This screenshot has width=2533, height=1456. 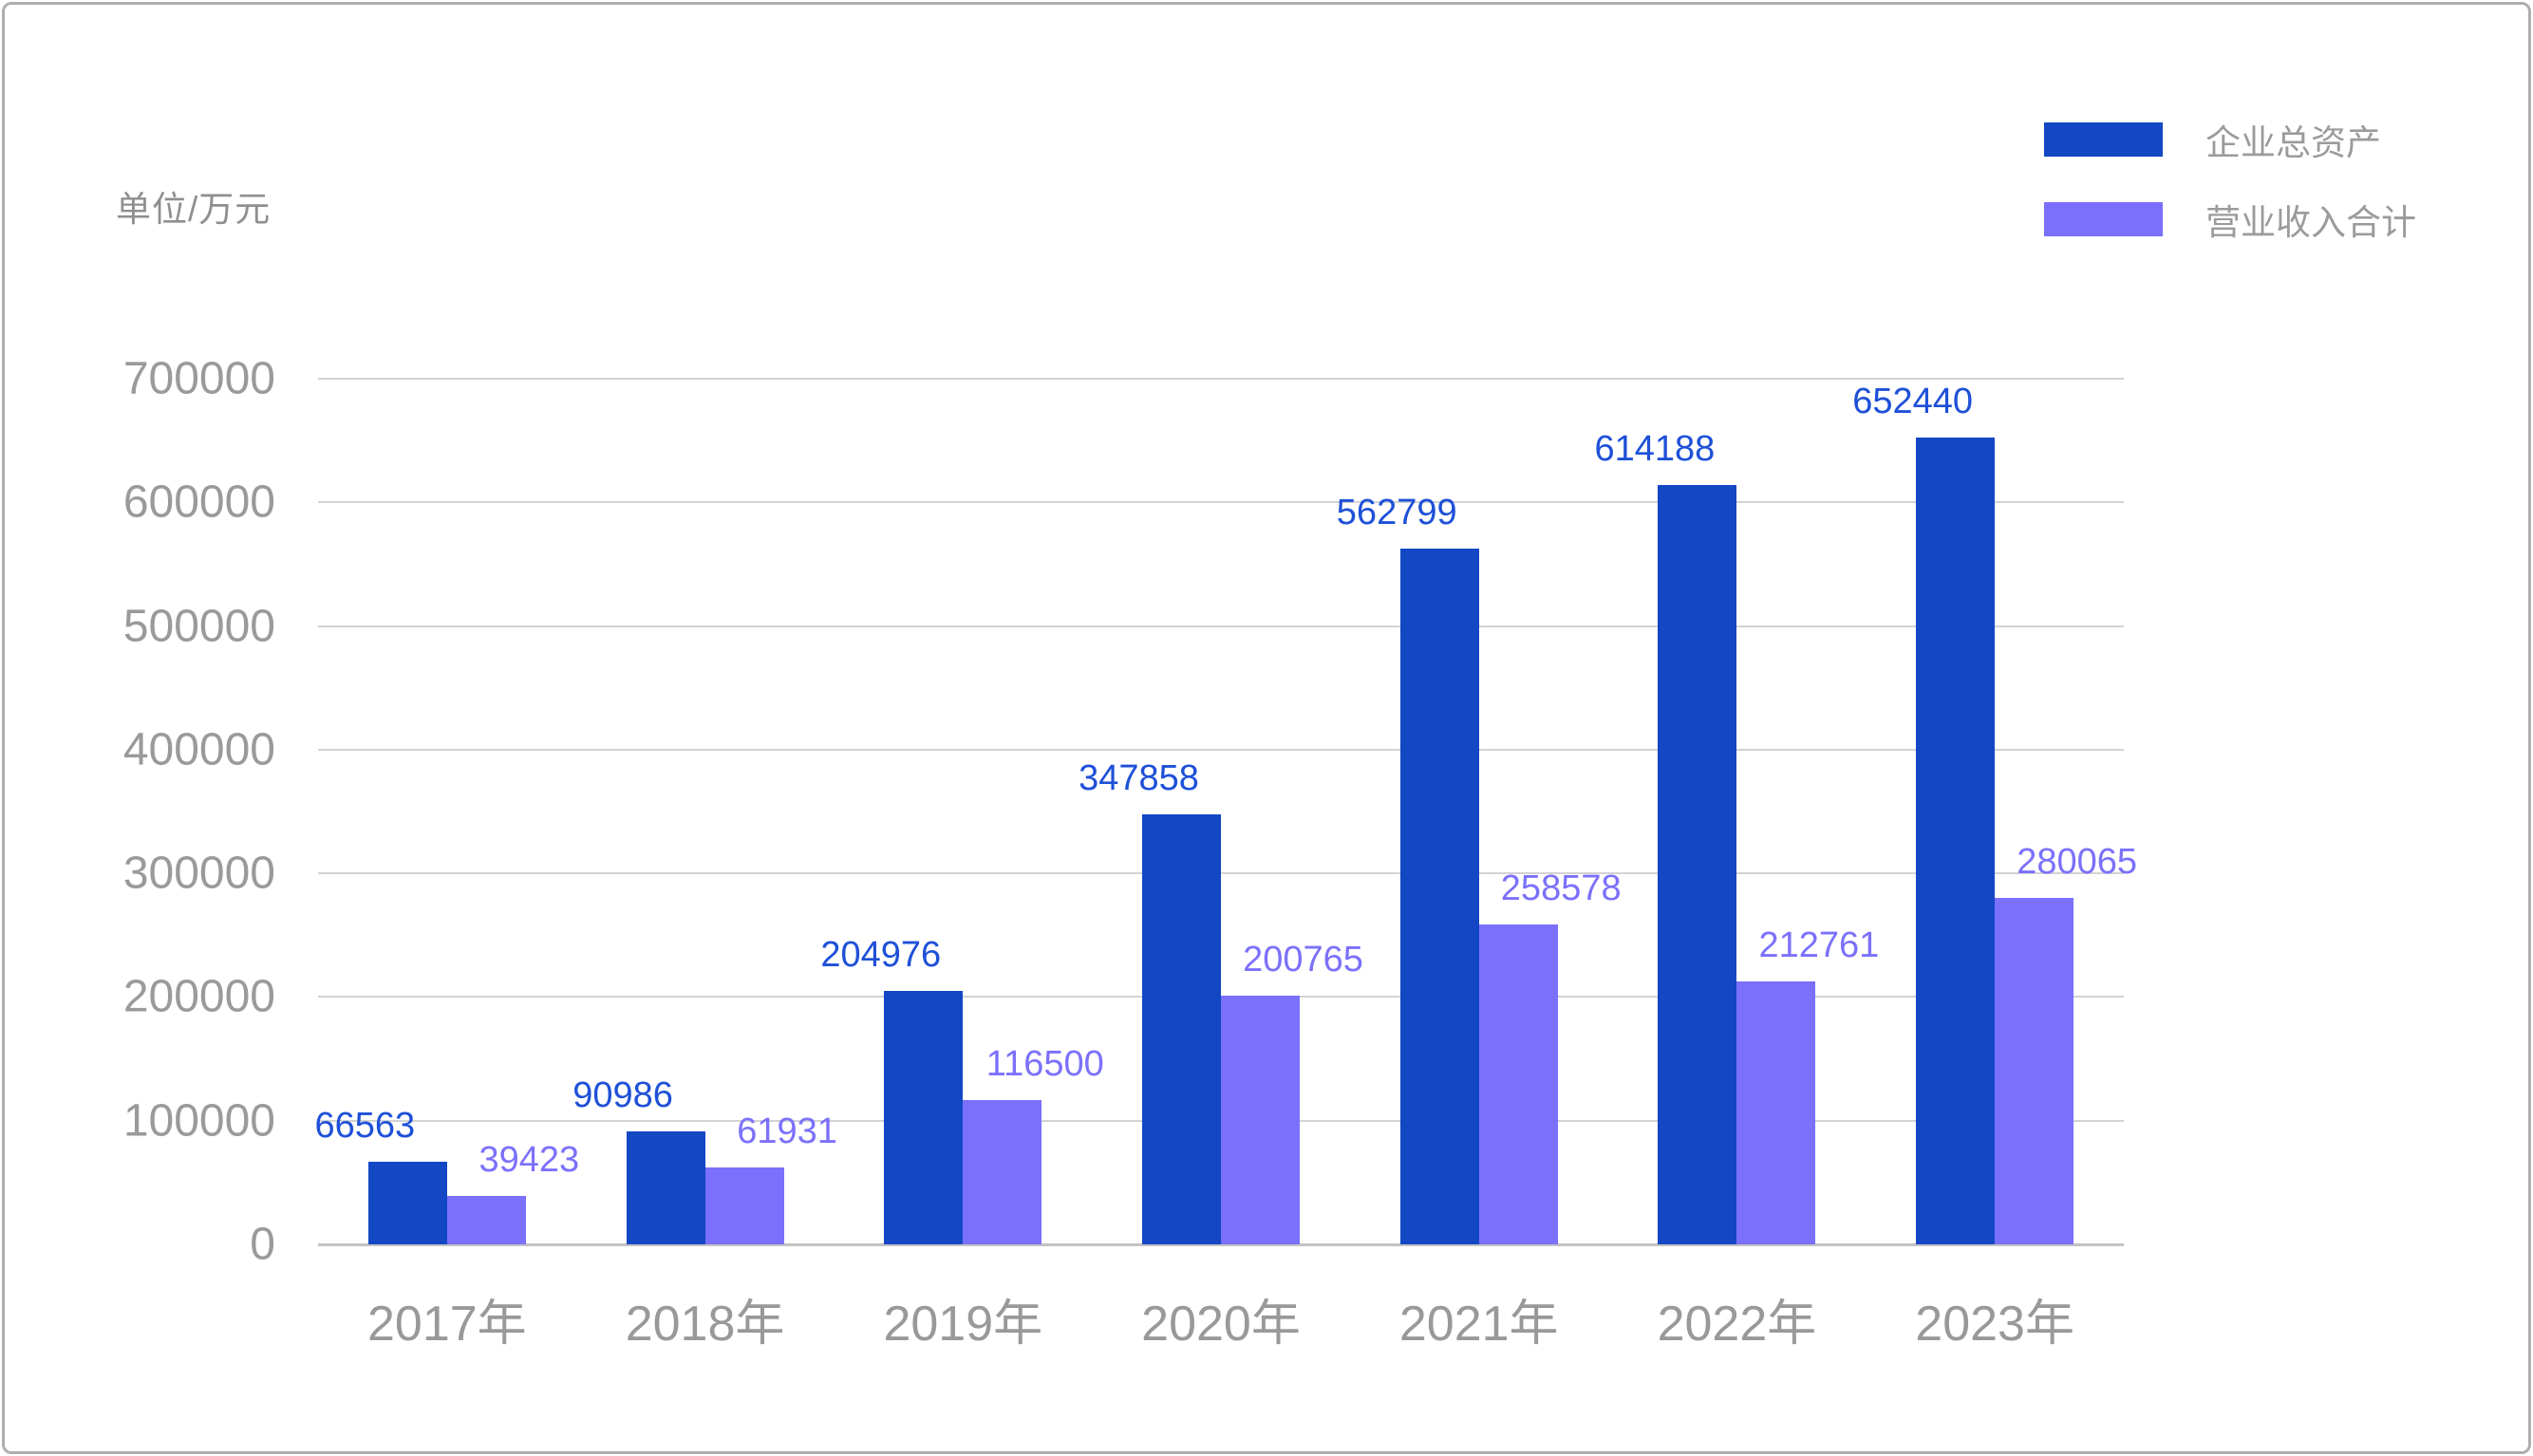 I want to click on bar-revenue-2022年, so click(x=1776, y=1112).